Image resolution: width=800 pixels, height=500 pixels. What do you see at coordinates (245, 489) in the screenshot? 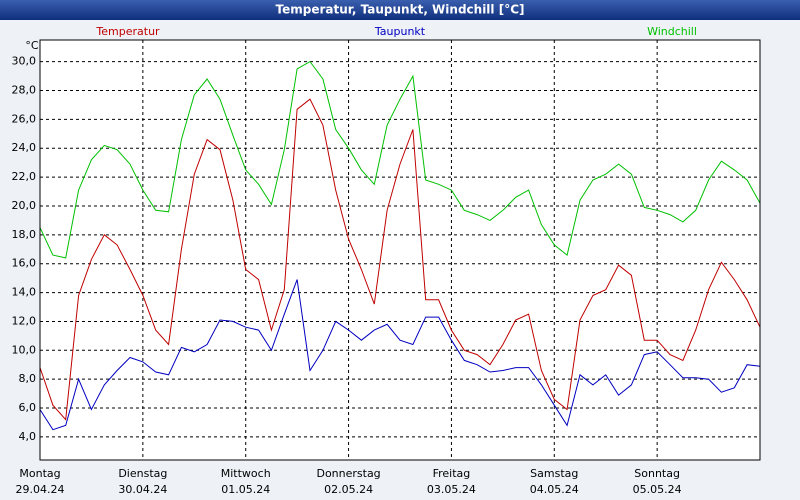
I see `x-tick-date: 01.05.24` at bounding box center [245, 489].